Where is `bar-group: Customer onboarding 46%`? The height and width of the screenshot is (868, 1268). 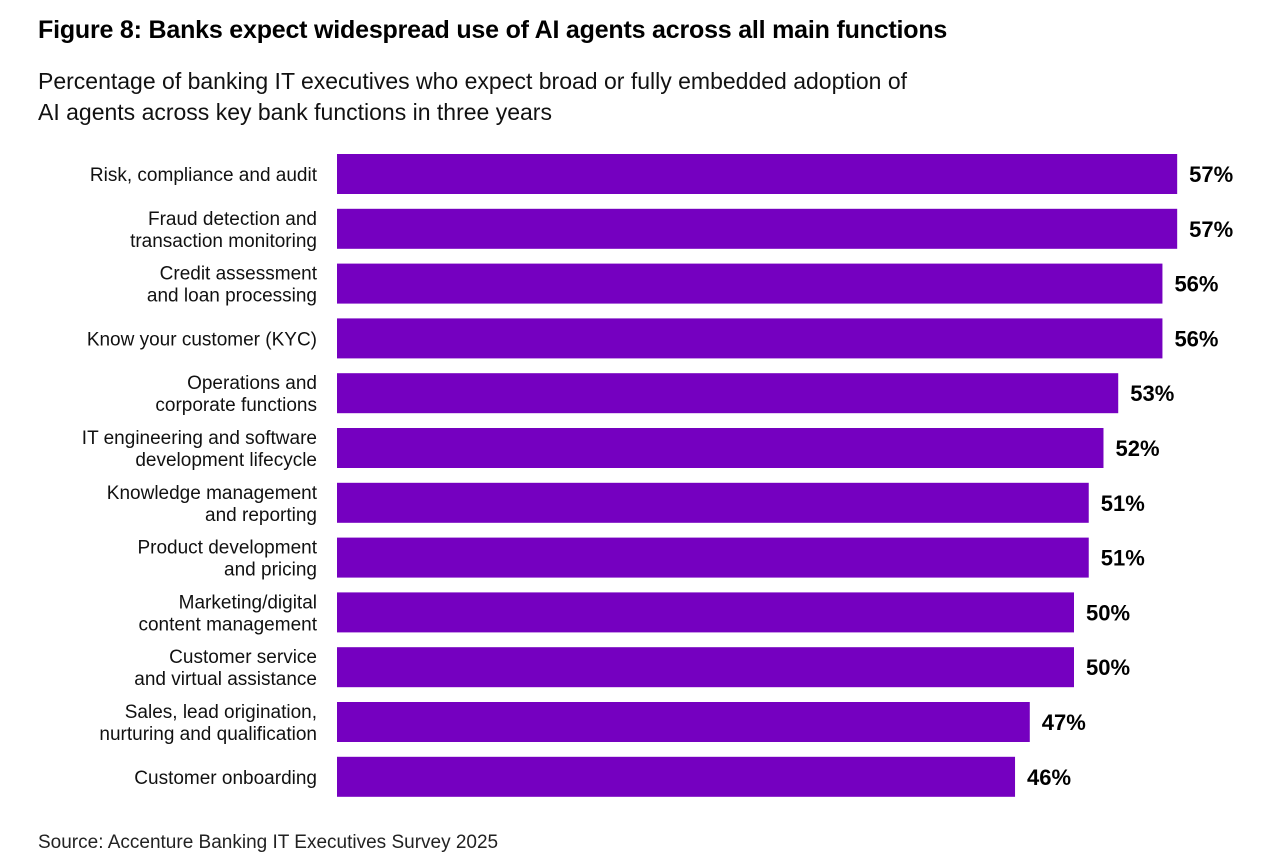
bar-group: Customer onboarding 46% is located at coordinates (602, 776).